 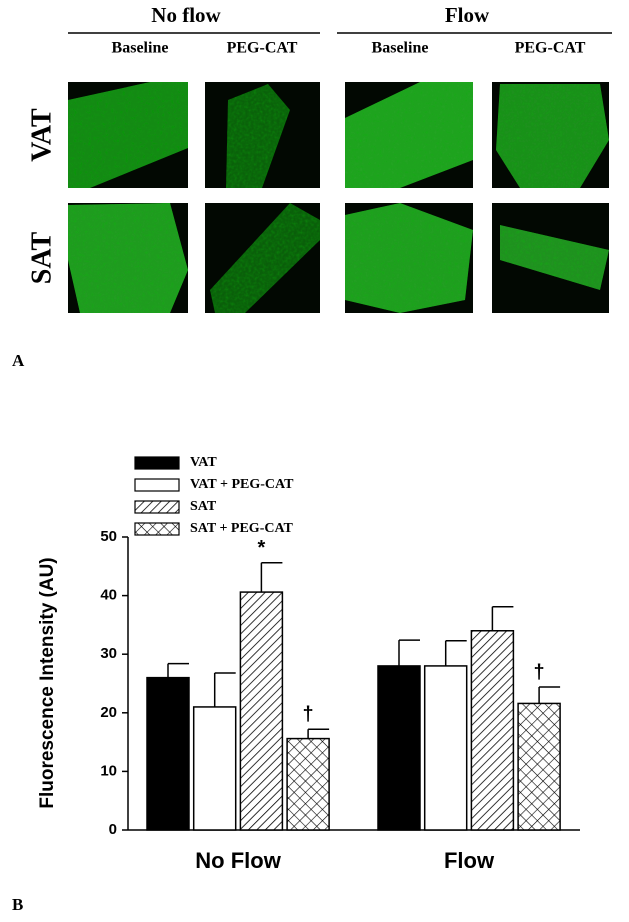 What do you see at coordinates (242, 484) in the screenshot?
I see `legend-label: VAT + PEG-CAT` at bounding box center [242, 484].